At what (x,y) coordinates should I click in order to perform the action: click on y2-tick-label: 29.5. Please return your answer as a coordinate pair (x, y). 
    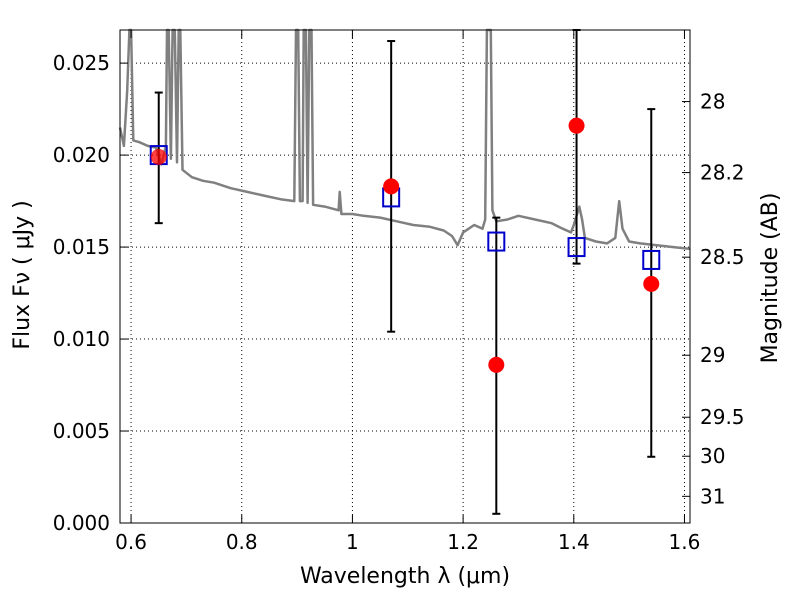
    Looking at the image, I should click on (722, 417).